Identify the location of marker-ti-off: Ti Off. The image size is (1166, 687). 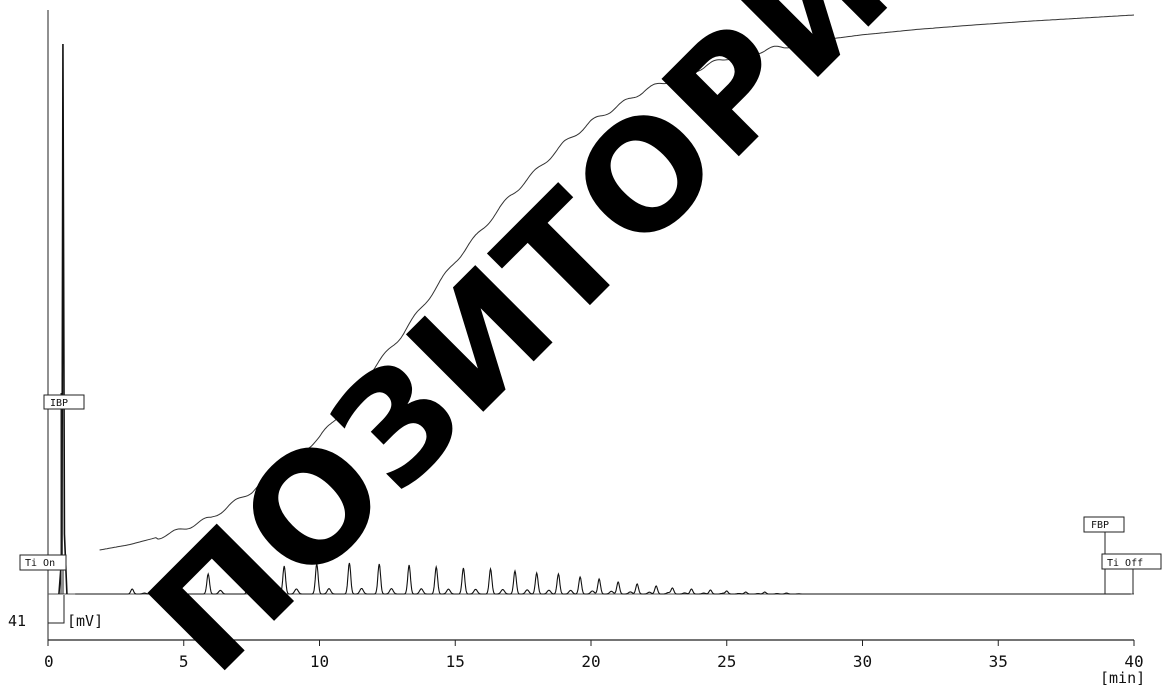
(1131, 573).